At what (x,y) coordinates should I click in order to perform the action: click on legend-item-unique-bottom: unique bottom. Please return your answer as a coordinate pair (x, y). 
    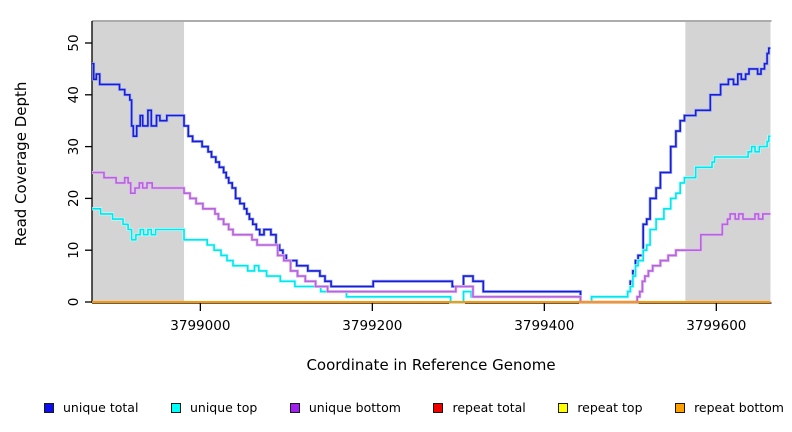
    Looking at the image, I should click on (345, 407).